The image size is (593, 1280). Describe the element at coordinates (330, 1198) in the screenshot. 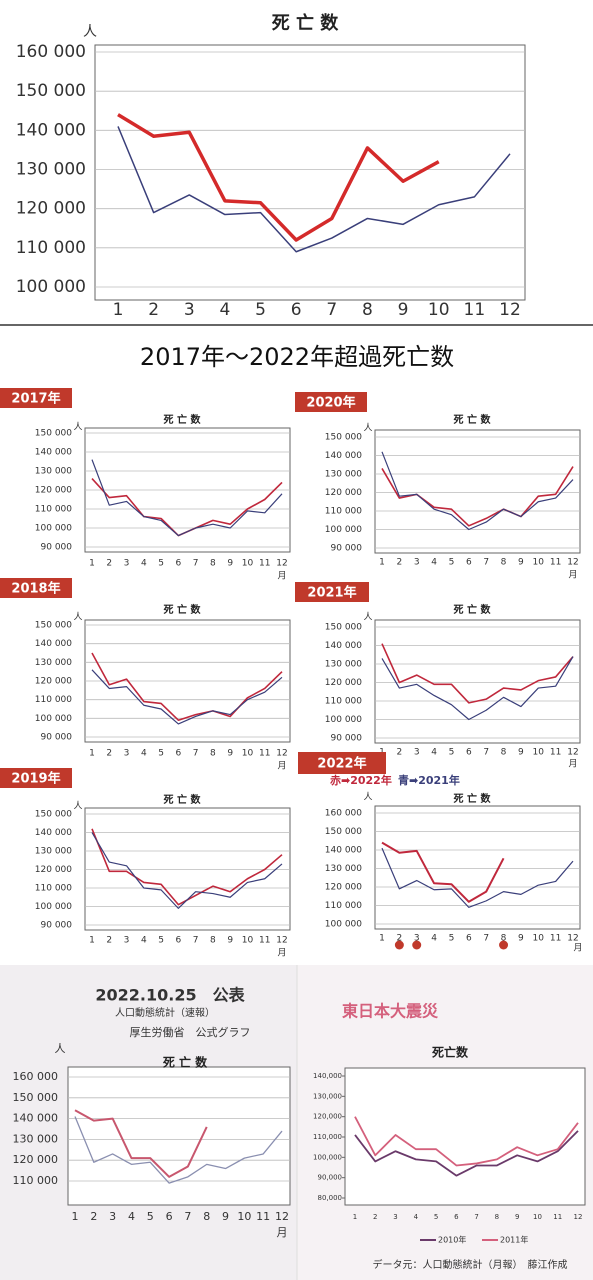

I see `y-tick-label: 80,000` at that location.